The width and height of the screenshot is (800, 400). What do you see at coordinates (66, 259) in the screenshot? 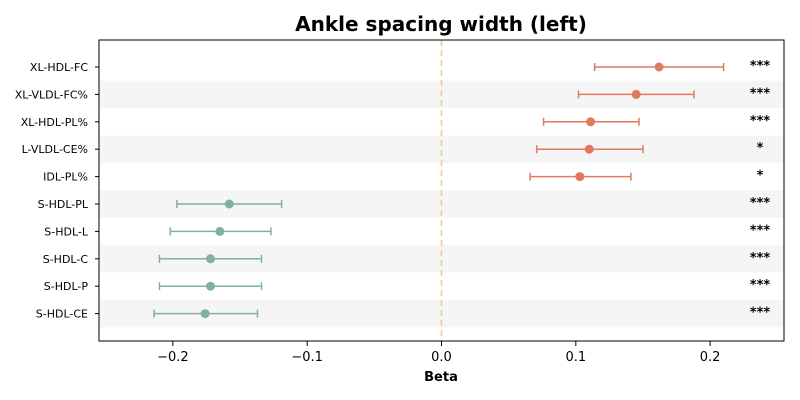
I see `category-label: S-HDL-C` at bounding box center [66, 259].